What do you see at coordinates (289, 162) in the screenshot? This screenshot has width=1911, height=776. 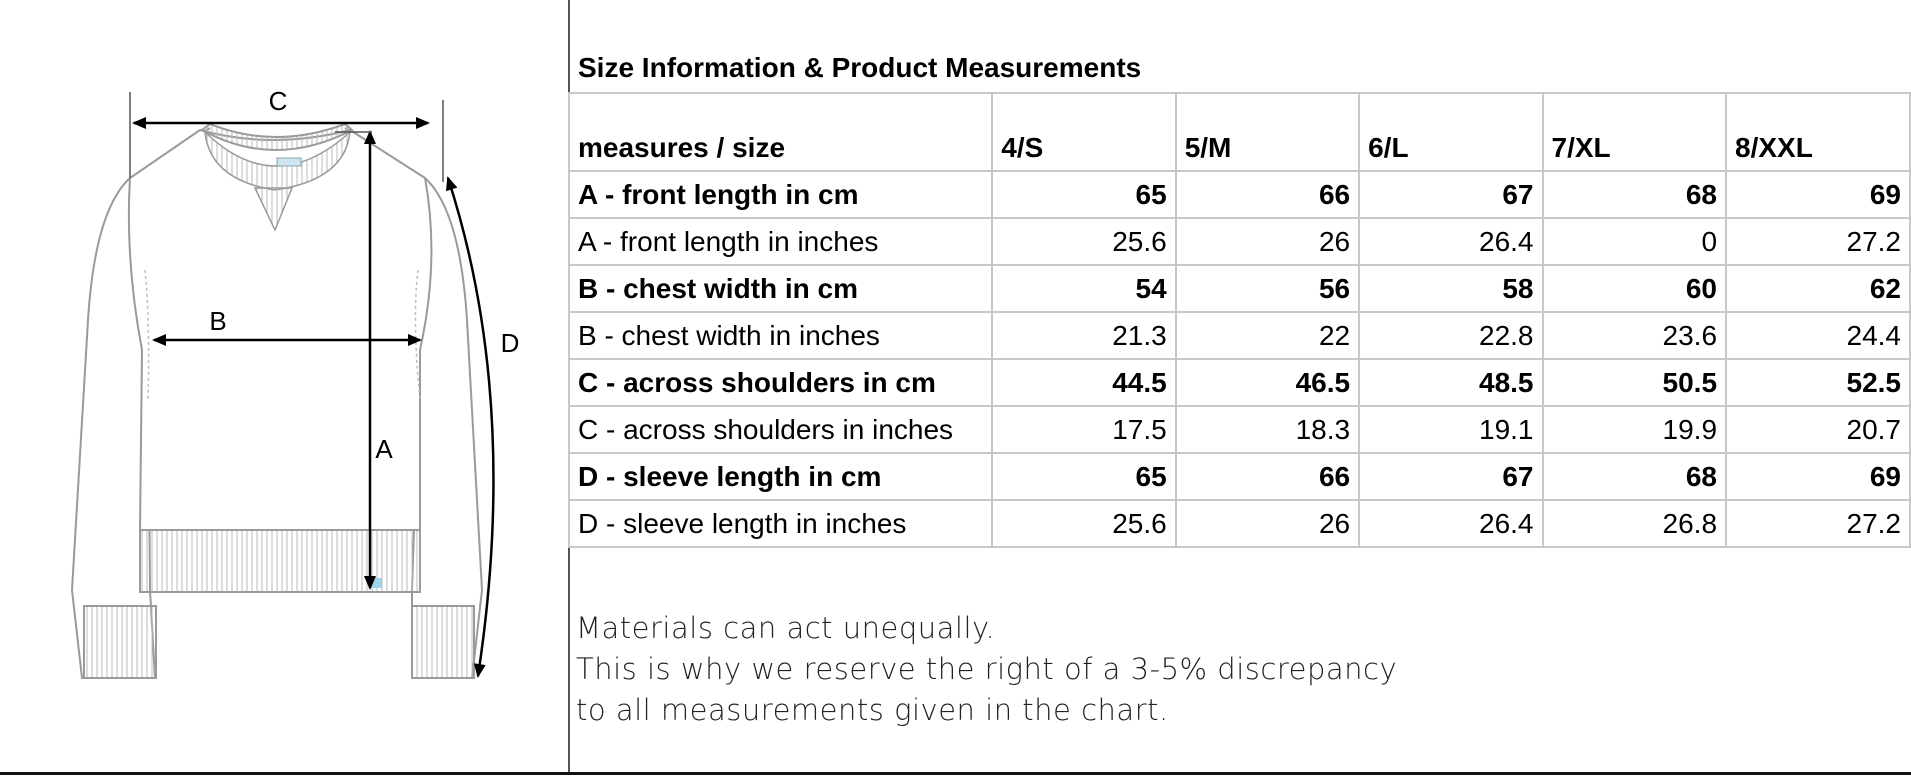 I see `neck-label` at bounding box center [289, 162].